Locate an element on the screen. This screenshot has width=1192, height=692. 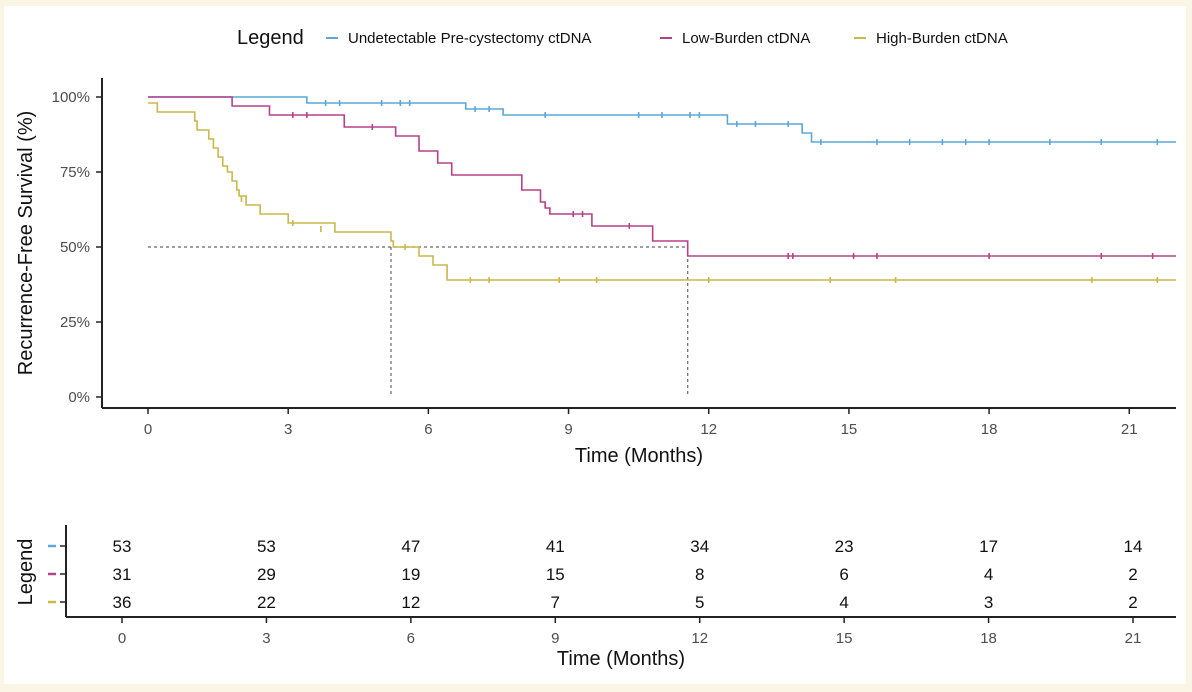
risk-count: 17 is located at coordinates (988, 546).